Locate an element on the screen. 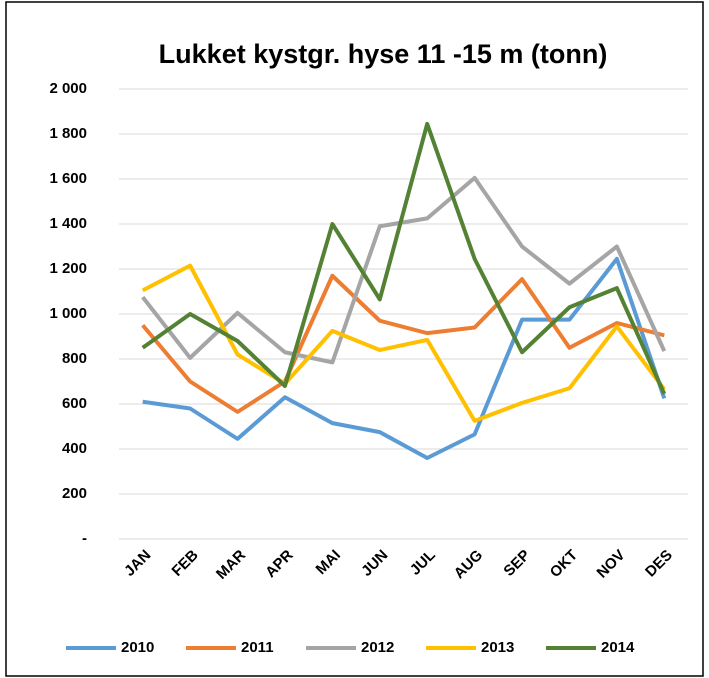 The height and width of the screenshot is (678, 709). legend-label: 2011 is located at coordinates (257, 647).